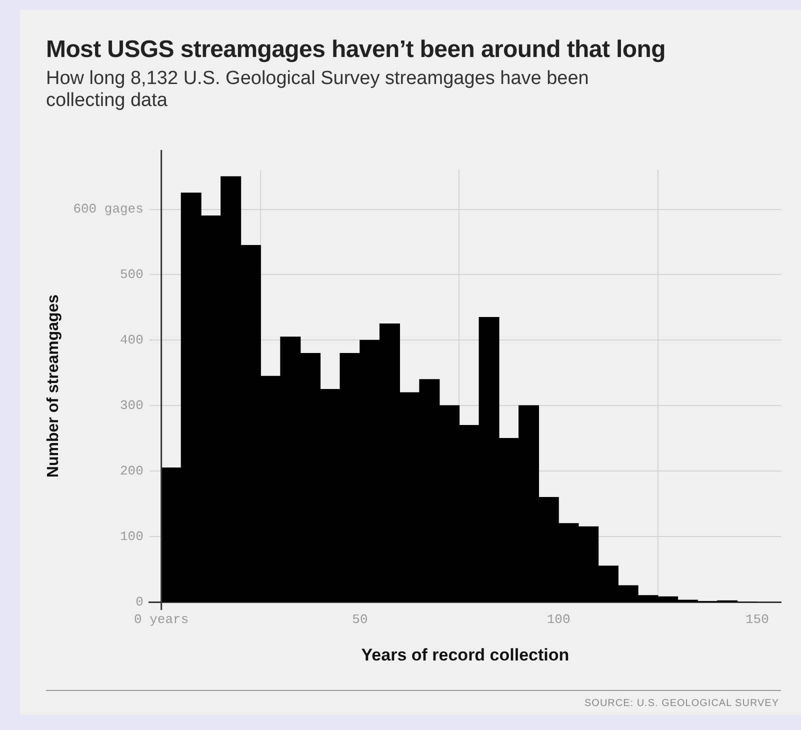 The image size is (801, 730). I want to click on y-tick-label: 600 gages, so click(108, 209).